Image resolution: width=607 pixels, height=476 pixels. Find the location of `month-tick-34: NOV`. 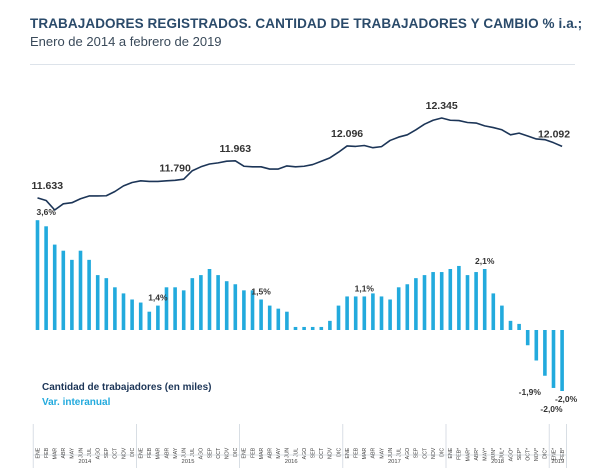

month-tick-34: NOV is located at coordinates (331, 453).